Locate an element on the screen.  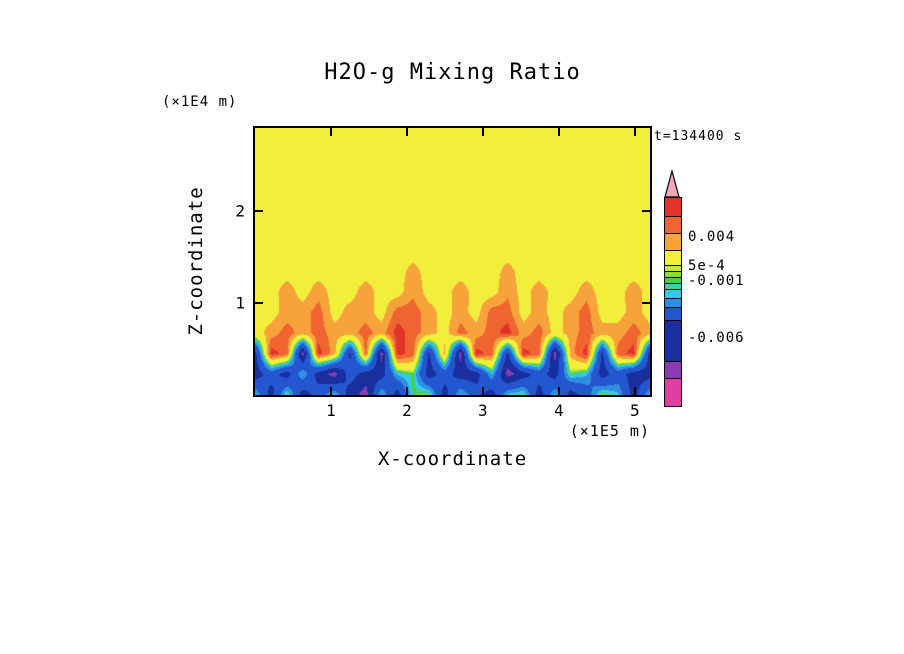
z-axis-label: Z-coordinate is located at coordinates (196, 261).